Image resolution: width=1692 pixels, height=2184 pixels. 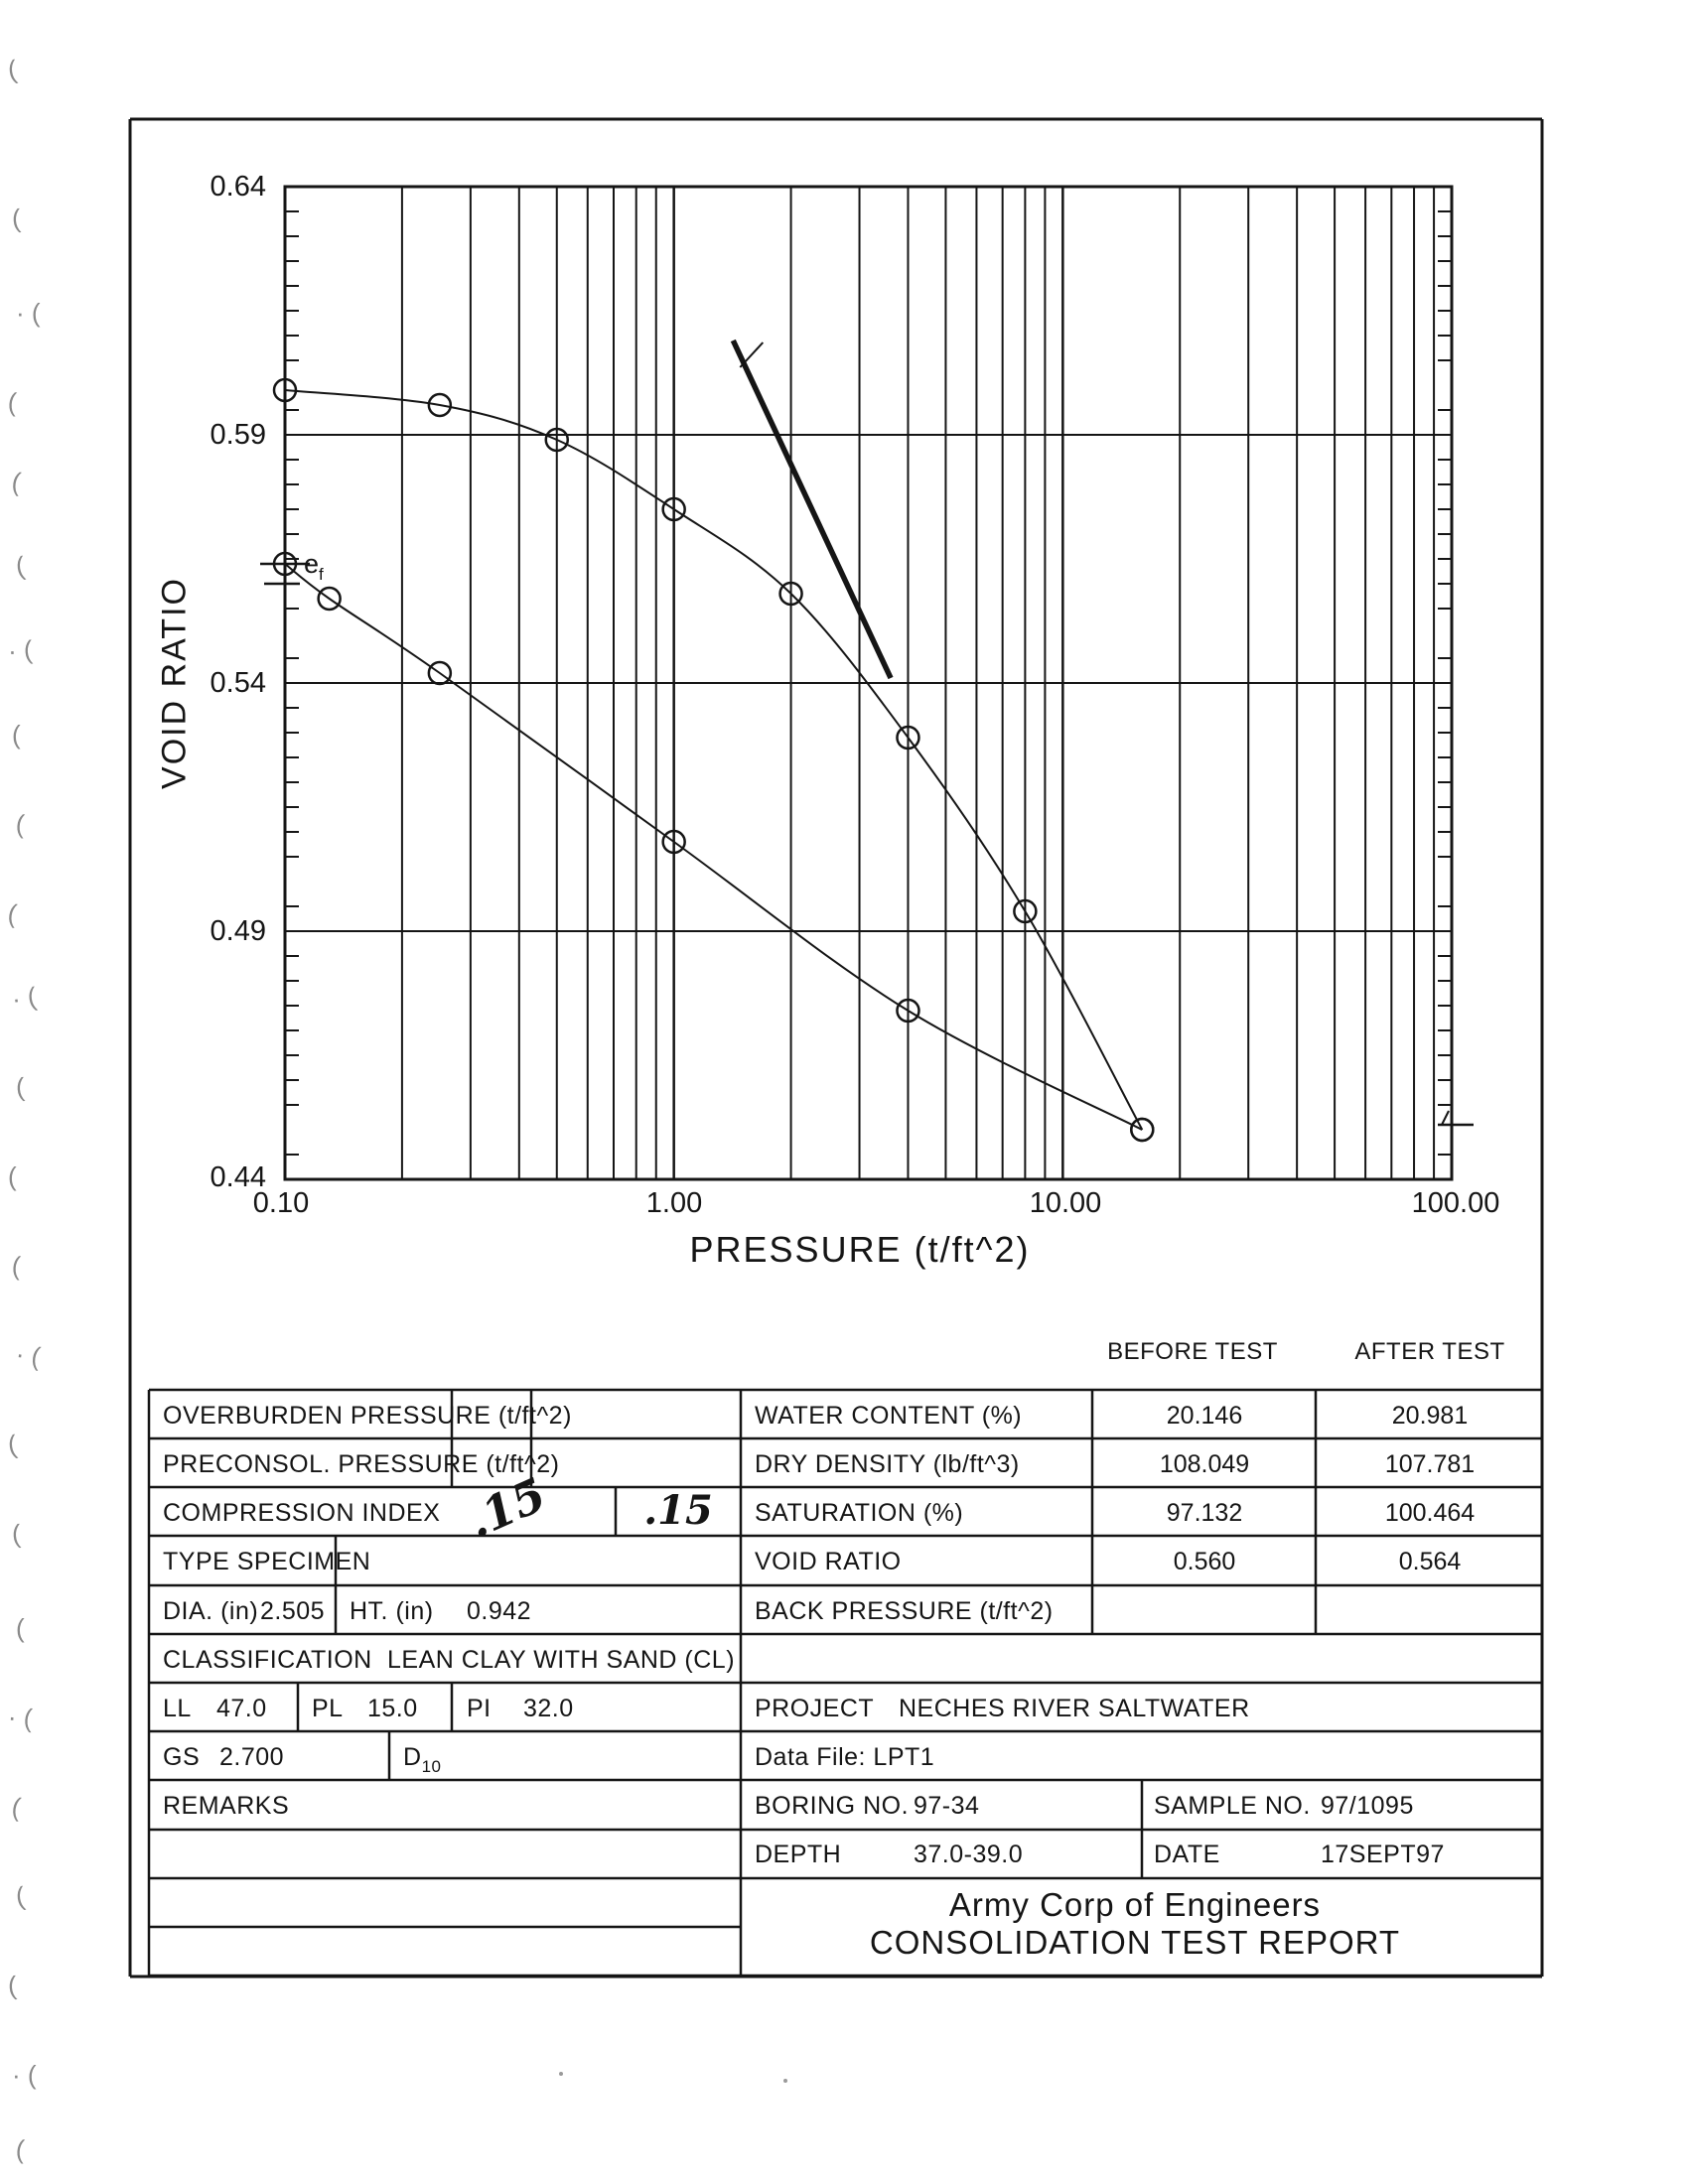 I want to click on saturation-before: 97.132, so click(x=1204, y=1513).